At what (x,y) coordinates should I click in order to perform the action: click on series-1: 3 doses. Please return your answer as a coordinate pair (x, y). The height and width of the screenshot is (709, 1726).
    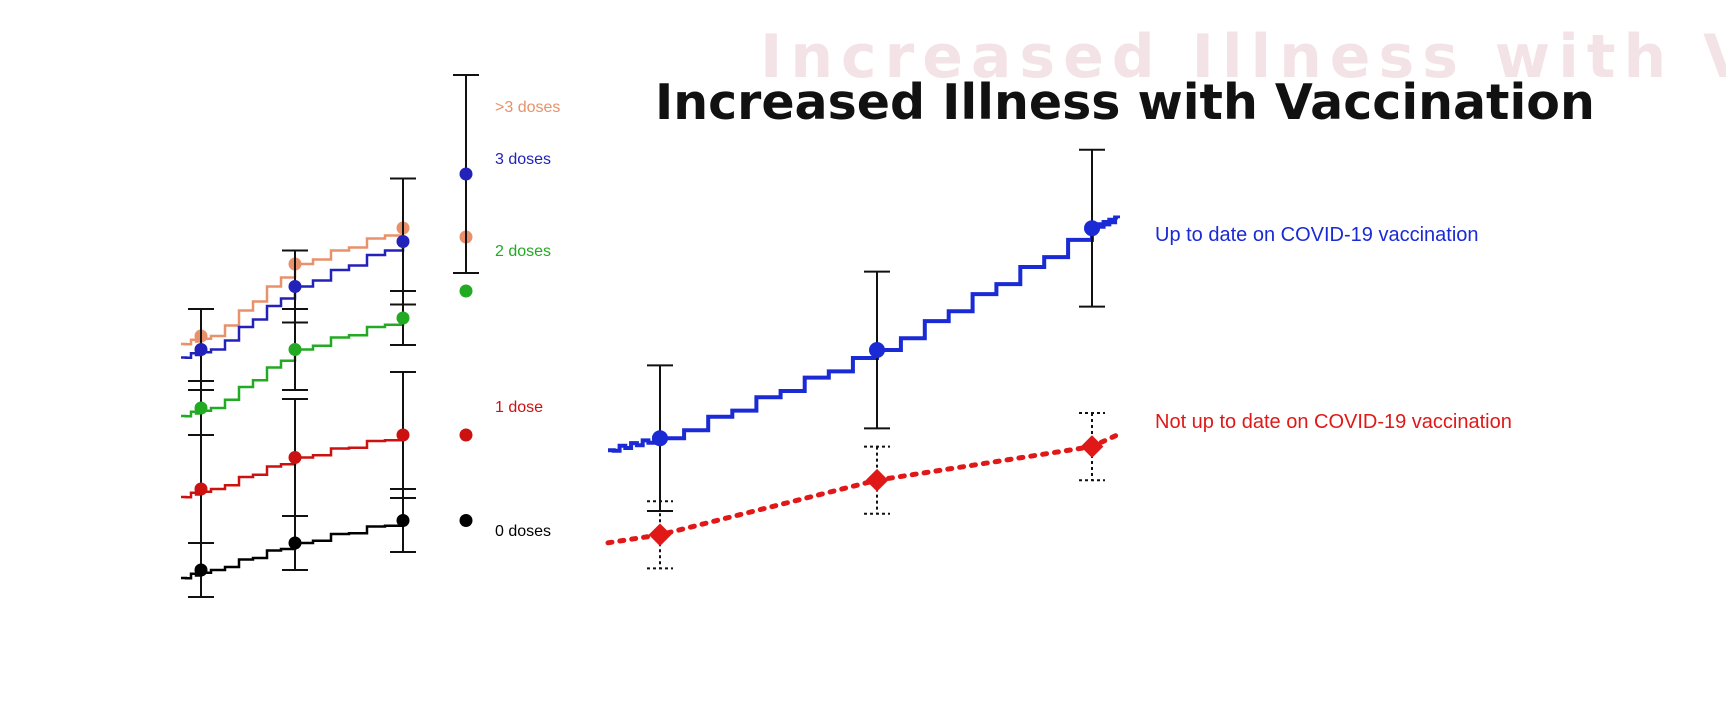
    Looking at the image, I should click on (366, 232).